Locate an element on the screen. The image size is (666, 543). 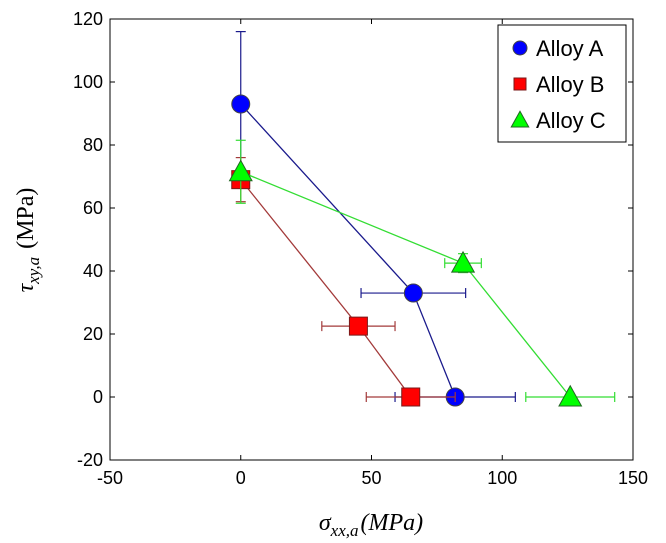
y-tick-label: 120 is located at coordinates (88, 19).